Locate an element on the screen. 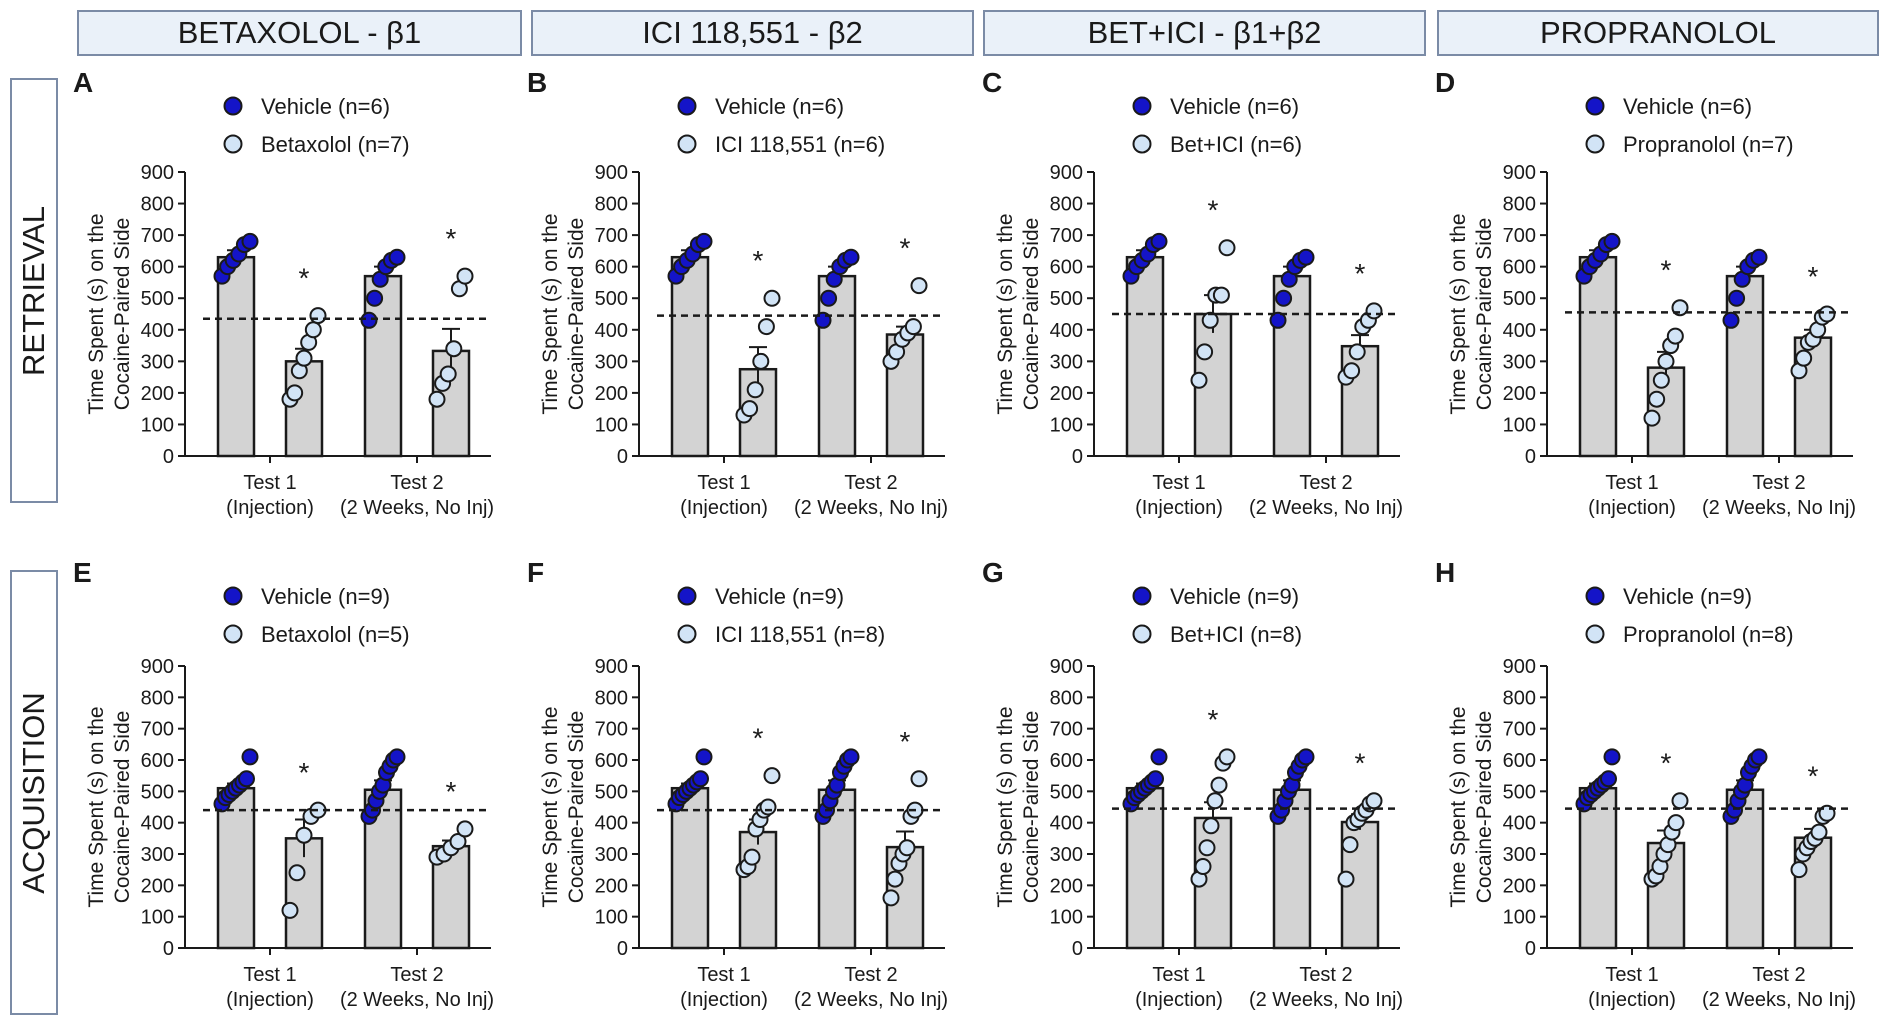 The width and height of the screenshot is (1890, 1022). y-tick-label: 700 is located at coordinates (1519, 730).